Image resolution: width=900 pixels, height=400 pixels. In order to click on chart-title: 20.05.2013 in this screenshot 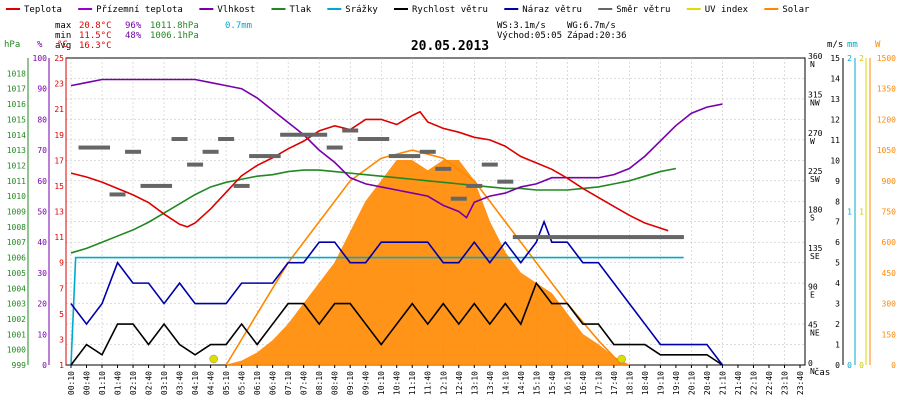, I will do `click(450, 46)`.